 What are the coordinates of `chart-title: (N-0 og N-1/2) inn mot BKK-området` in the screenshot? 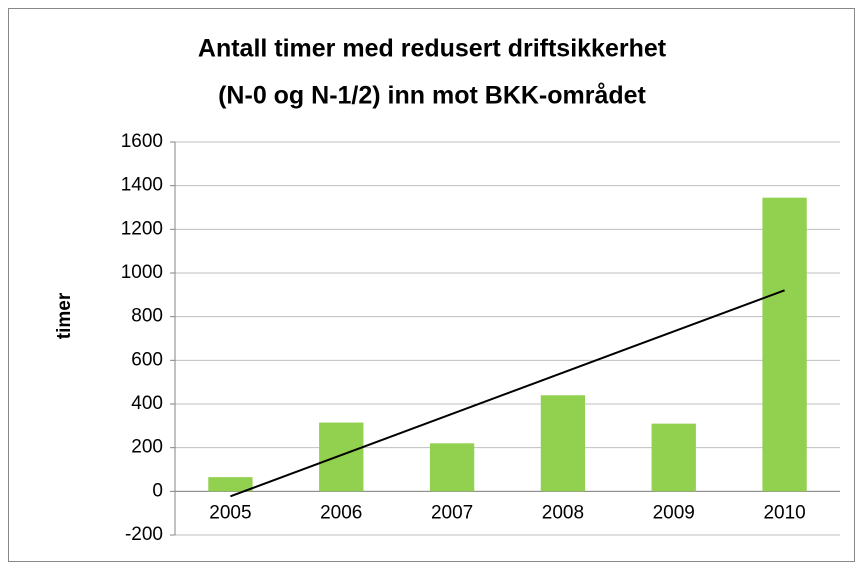 It's located at (432, 96).